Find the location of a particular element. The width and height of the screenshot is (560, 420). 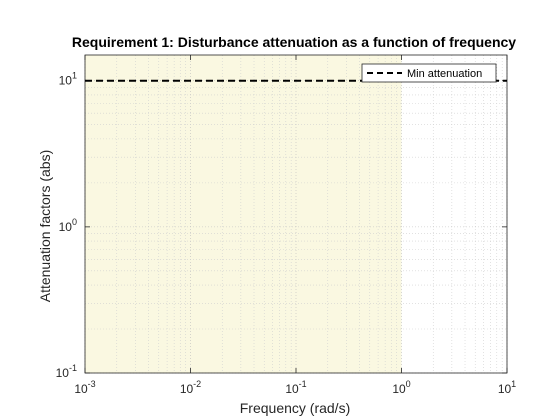

legend: Min attenuation is located at coordinates (429, 73).